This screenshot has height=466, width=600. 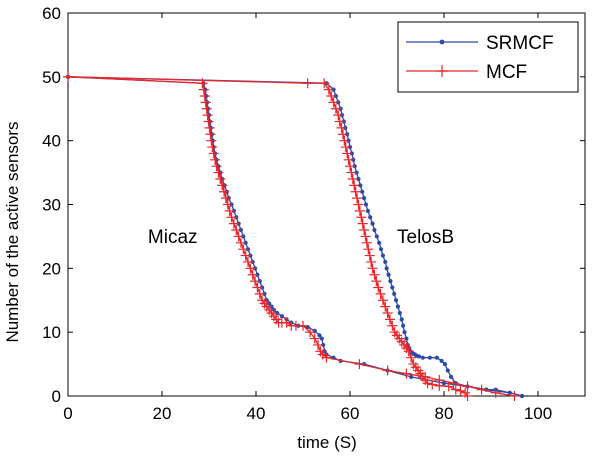 What do you see at coordinates (12, 231) in the screenshot?
I see `y-axis-label: Number of the active sensors` at bounding box center [12, 231].